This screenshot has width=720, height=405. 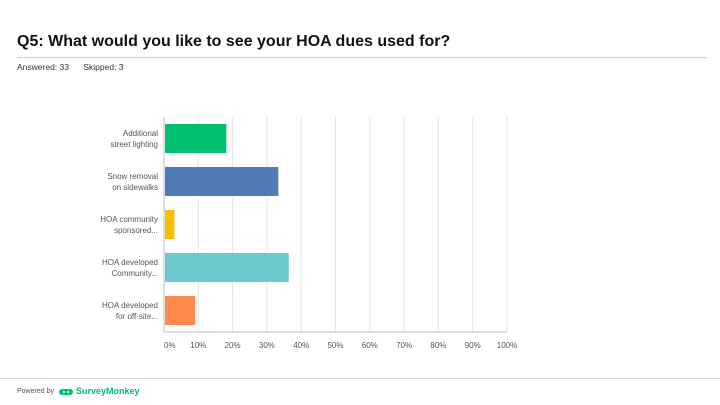 What do you see at coordinates (301, 345) in the screenshot?
I see `x-tick-label: 40%` at bounding box center [301, 345].